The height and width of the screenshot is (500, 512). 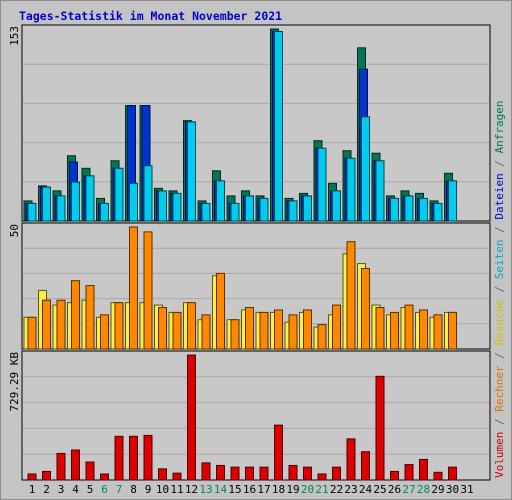 What do you see at coordinates (499, 388) in the screenshot?
I see `legend-entry: Rechner` at bounding box center [499, 388].